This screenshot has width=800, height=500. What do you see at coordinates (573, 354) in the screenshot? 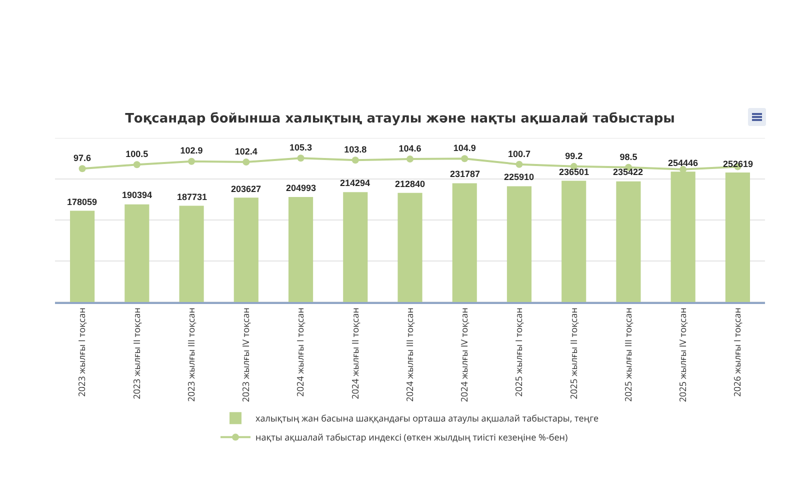
I see `x-tick-label: 2025 жылғы II тоқсан` at bounding box center [573, 354].